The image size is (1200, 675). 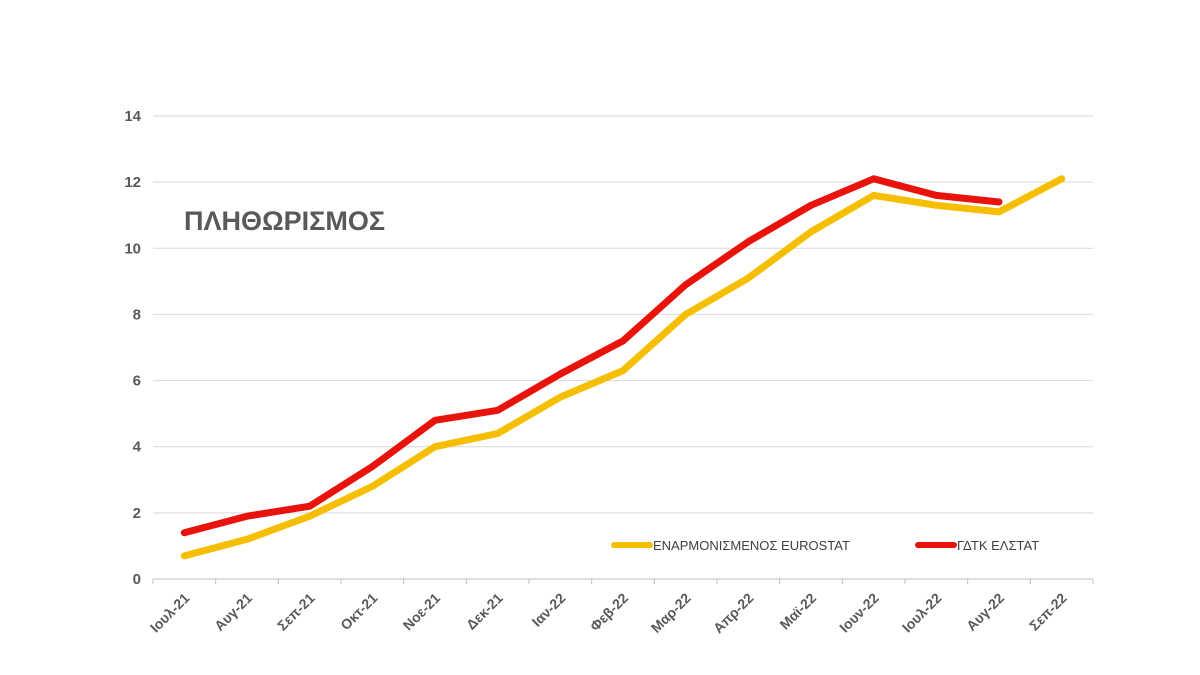 What do you see at coordinates (1048, 612) in the screenshot?
I see `x-tick-label: Σεπ-22` at bounding box center [1048, 612].